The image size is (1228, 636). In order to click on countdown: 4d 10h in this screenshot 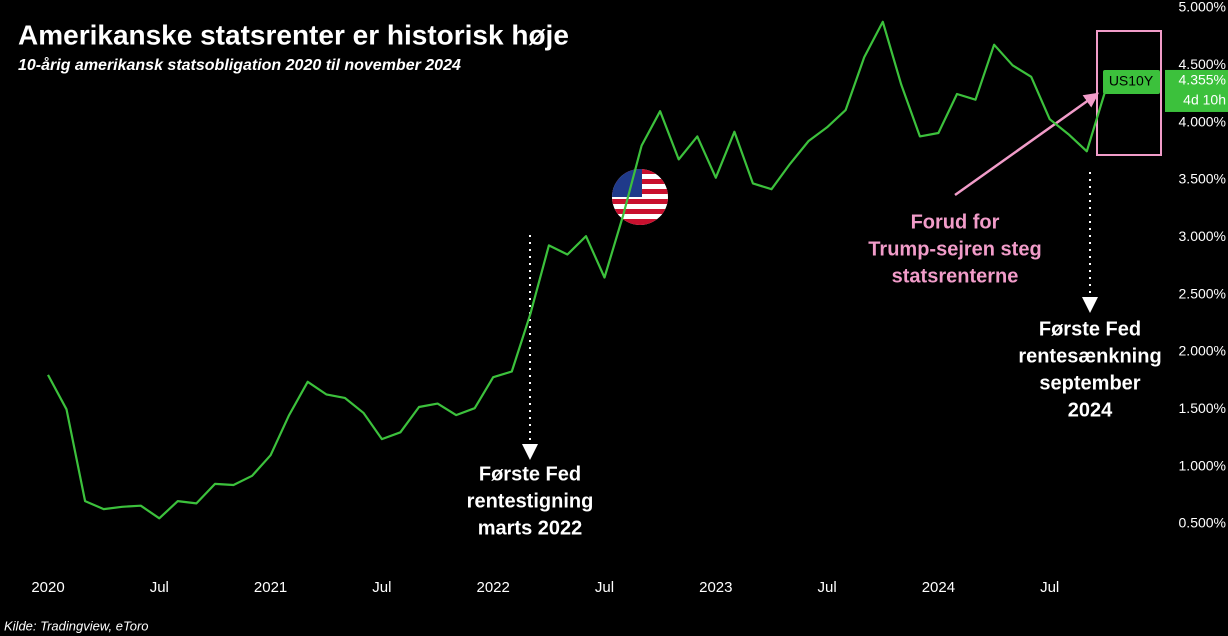, I will do `click(1204, 100)`.